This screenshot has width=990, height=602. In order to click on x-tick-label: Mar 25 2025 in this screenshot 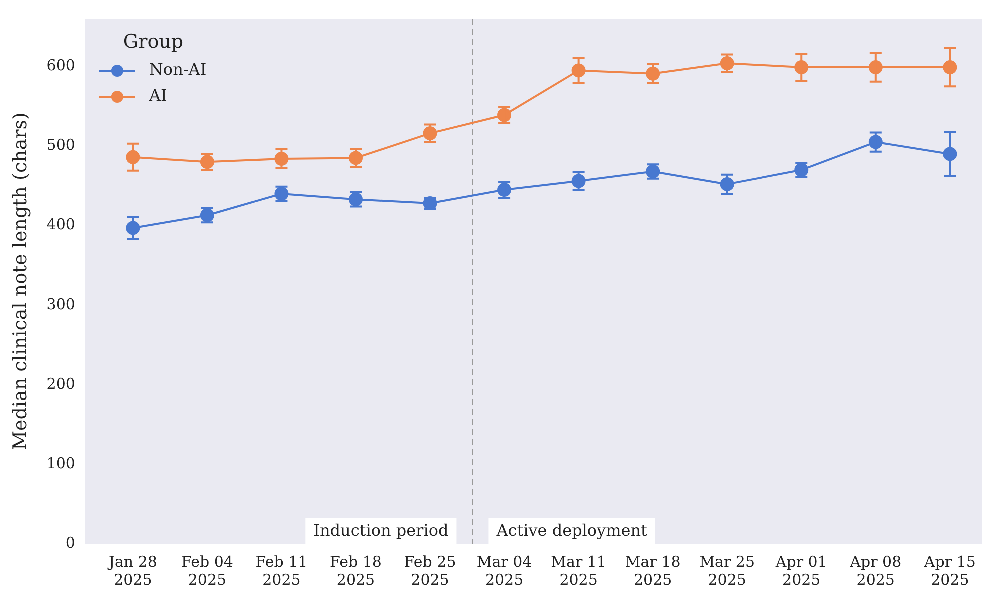, I will do `click(728, 570)`.